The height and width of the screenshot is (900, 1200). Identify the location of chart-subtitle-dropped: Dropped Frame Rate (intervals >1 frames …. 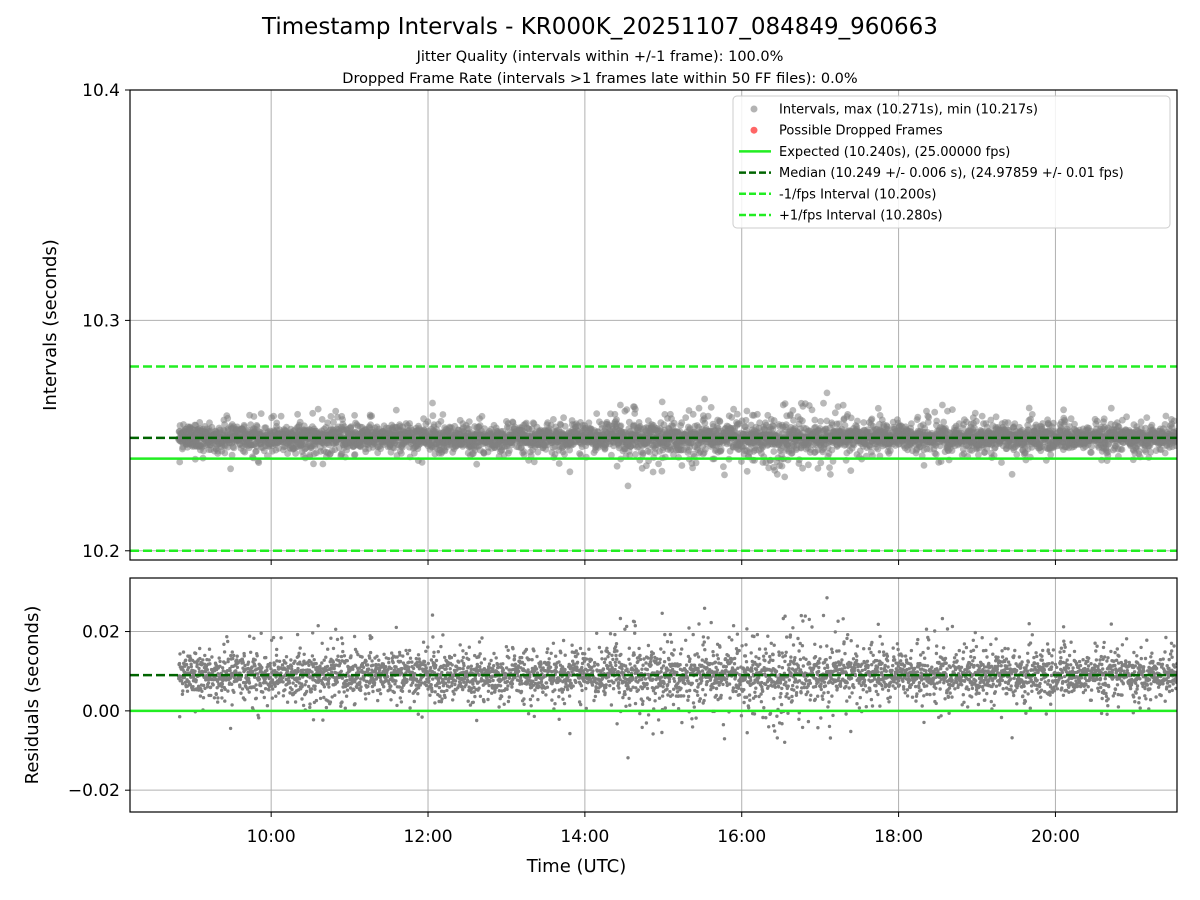
(600, 79).